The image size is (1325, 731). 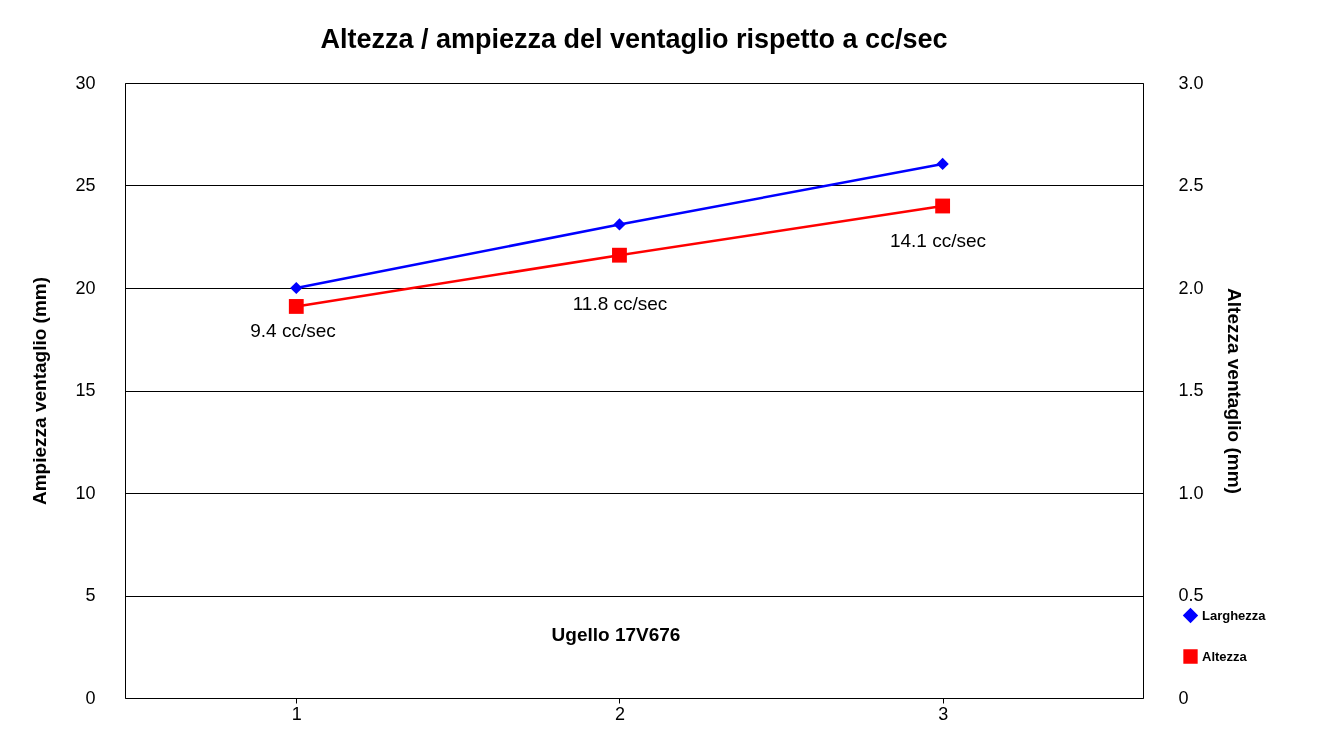 I want to click on y2-tick-label: 1.5, so click(x=1191, y=390).